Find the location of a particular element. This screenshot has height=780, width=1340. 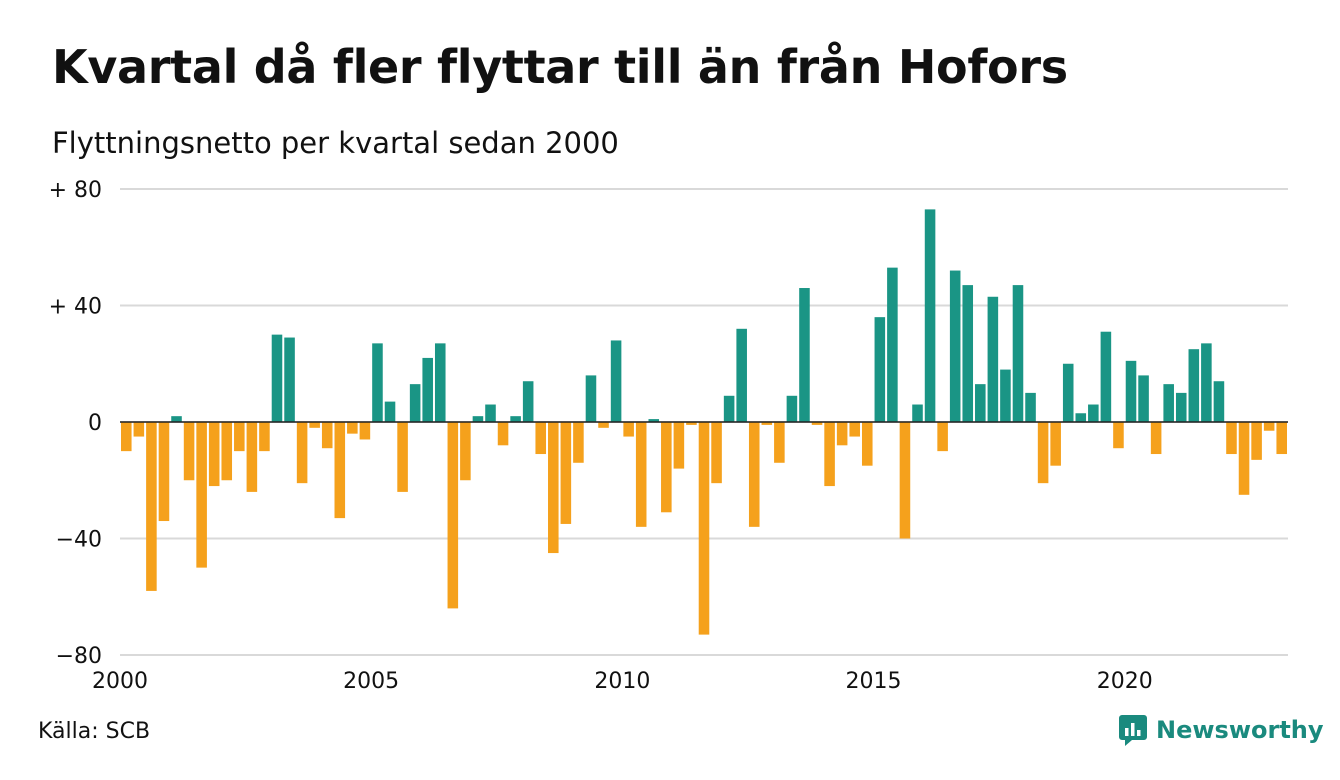

brand-logo: Newsworthy is located at coordinates (1221, 730).